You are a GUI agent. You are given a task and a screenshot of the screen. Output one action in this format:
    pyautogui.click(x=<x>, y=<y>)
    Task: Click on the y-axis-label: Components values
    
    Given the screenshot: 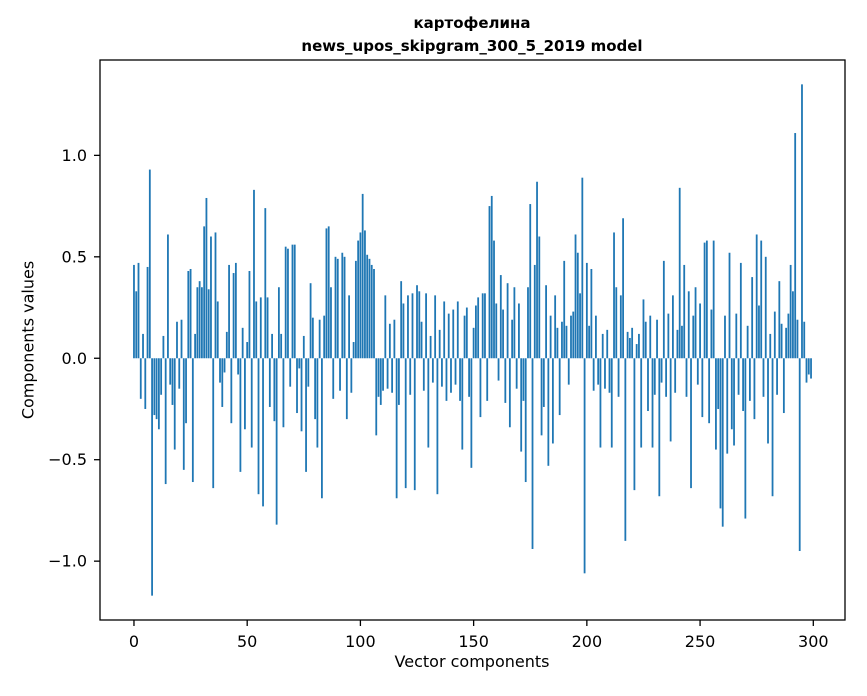 What is the action you would take?
    pyautogui.click(x=28, y=340)
    